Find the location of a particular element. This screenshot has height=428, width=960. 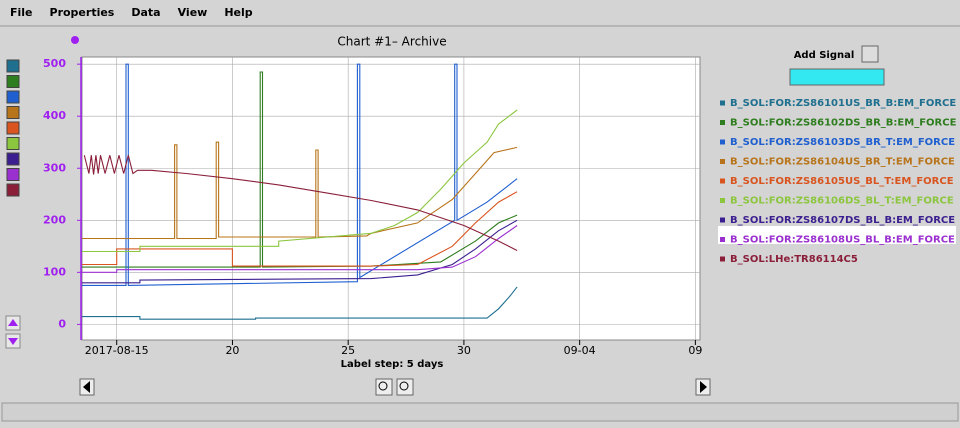

menu-bar is located at coordinates (480, 13).